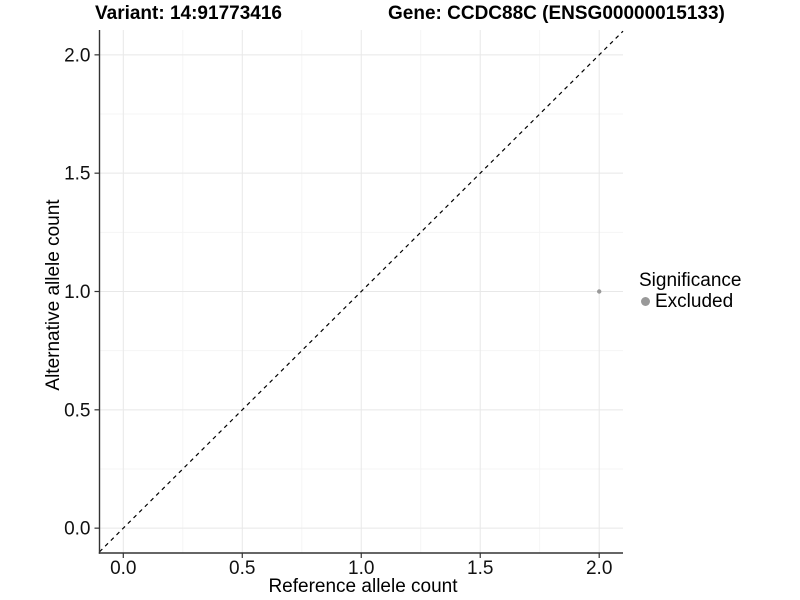 The width and height of the screenshot is (800, 600). Describe the element at coordinates (599, 568) in the screenshot. I see `x-tick-label: 2.0` at that location.